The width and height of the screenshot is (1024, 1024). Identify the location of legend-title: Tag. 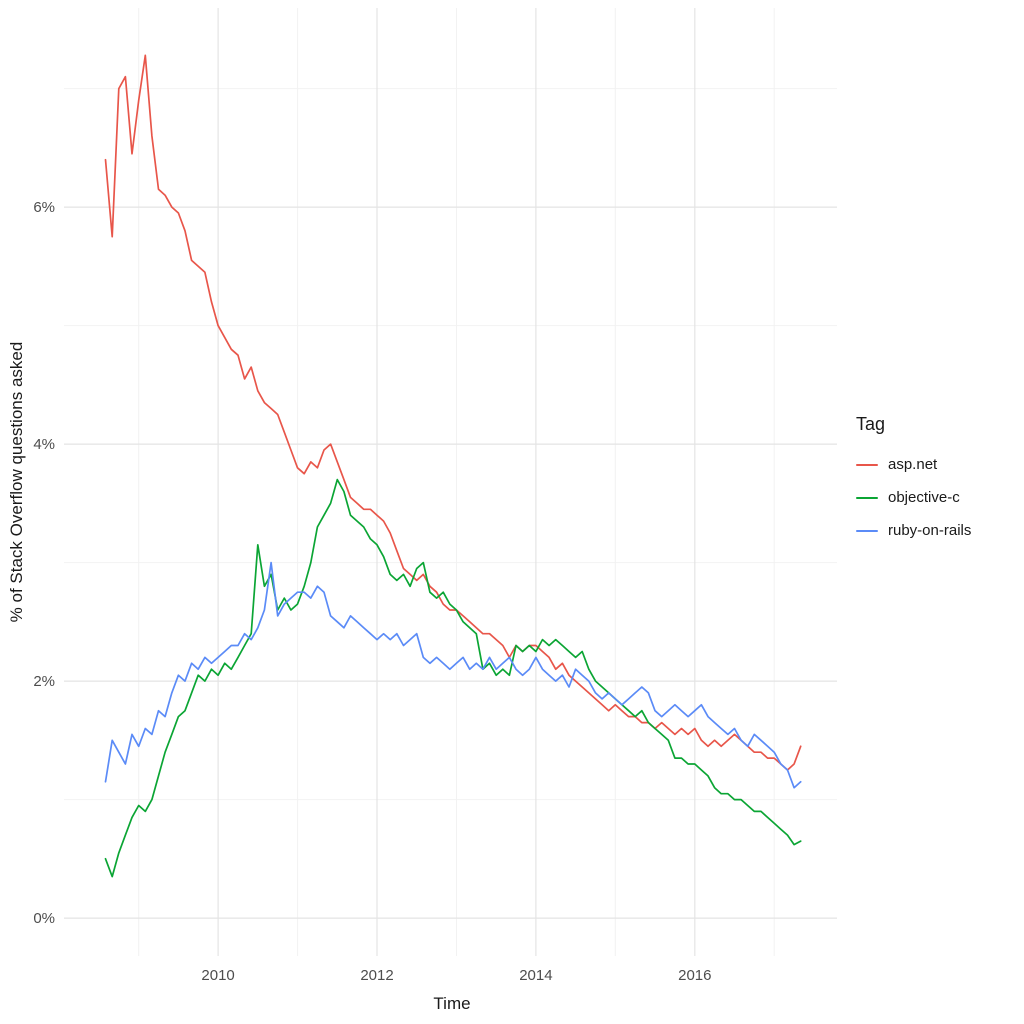
(871, 424).